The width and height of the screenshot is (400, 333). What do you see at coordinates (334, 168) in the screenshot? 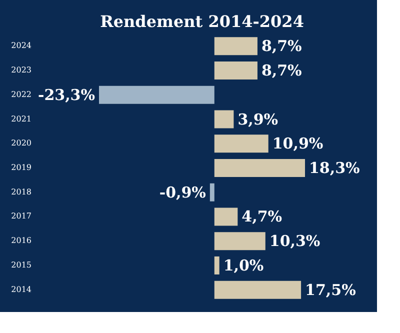
I see `data-label: 18,3%` at bounding box center [334, 168].